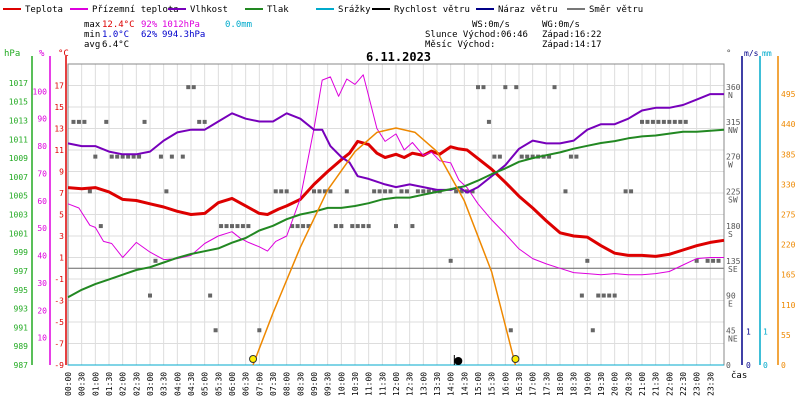 The image size is (800, 400). I want to click on y-tick-sun: 385, so click(788, 154).